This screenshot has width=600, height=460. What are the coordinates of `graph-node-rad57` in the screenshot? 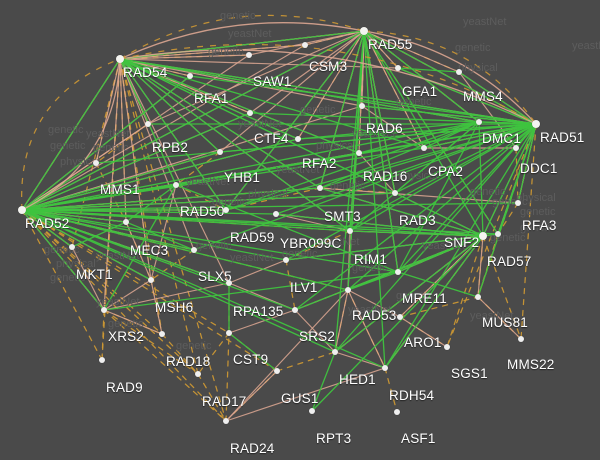 It's located at (498, 234).